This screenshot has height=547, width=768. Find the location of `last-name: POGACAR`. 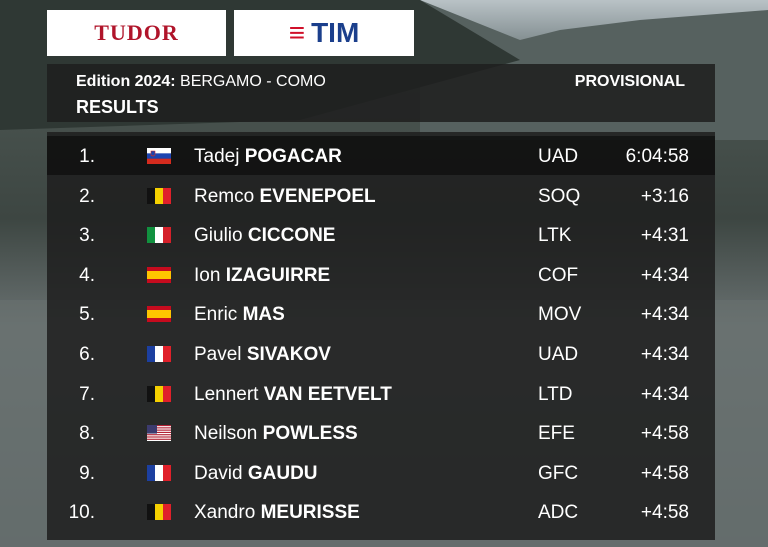

last-name: POGACAR is located at coordinates (293, 156).